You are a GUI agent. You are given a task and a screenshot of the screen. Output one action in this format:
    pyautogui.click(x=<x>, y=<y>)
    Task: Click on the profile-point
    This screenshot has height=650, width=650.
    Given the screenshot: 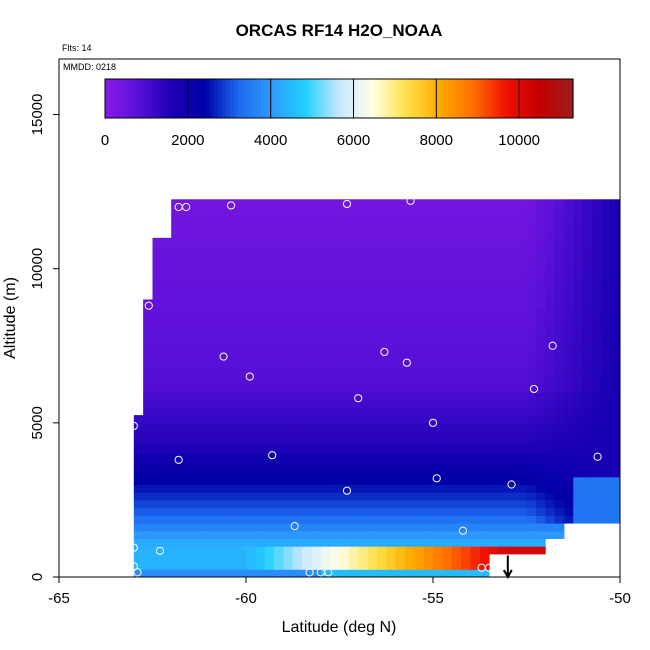 What is the action you would take?
    pyautogui.click(x=534, y=389)
    